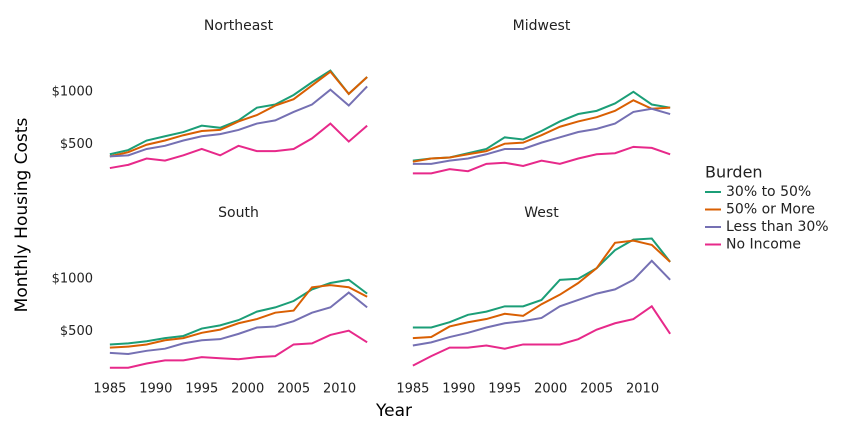  What do you see at coordinates (22, 215) in the screenshot?
I see `y-axis-label: Monthly Housing Costs` at bounding box center [22, 215].